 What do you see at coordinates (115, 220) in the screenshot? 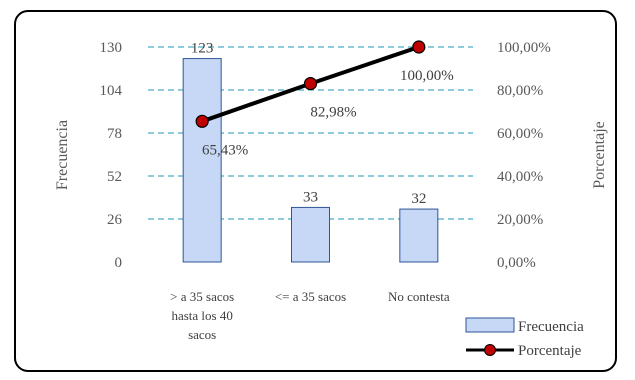
I see `y-tick-label: 26` at bounding box center [115, 220].